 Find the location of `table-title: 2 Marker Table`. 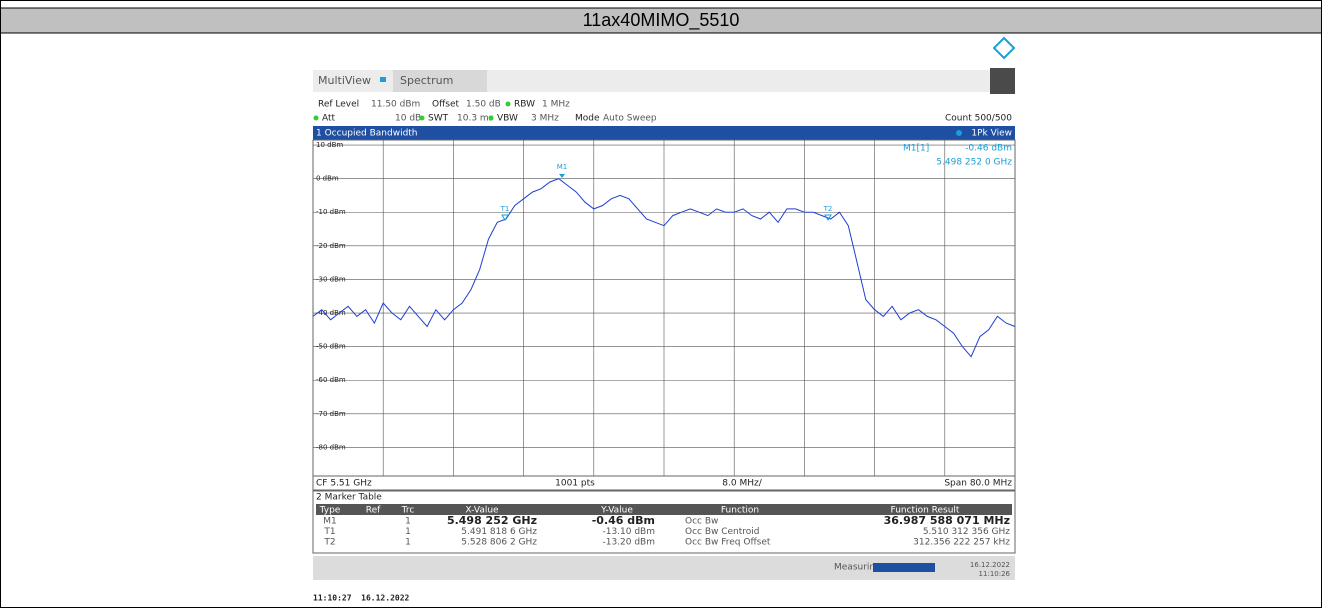

table-title: 2 Marker Table is located at coordinates (349, 498).